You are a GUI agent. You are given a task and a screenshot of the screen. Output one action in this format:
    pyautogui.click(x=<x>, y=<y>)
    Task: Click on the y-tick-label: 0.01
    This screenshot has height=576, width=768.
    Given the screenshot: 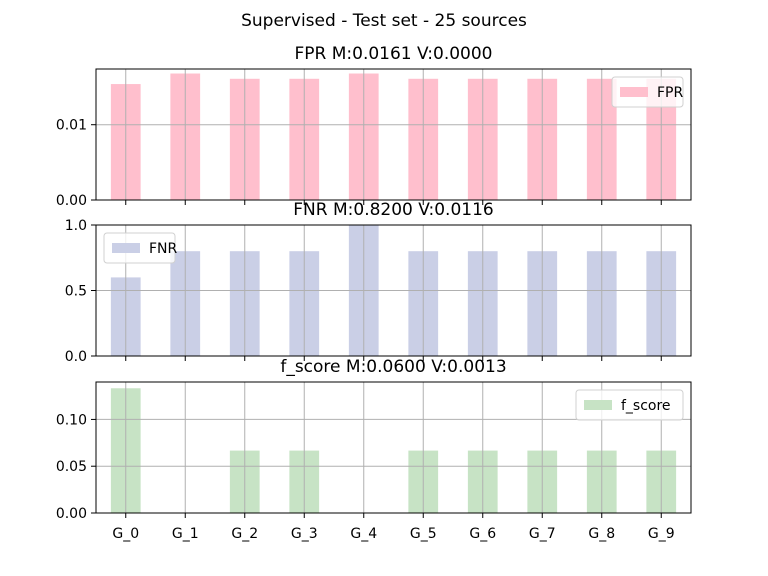 What is the action you would take?
    pyautogui.click(x=71, y=126)
    